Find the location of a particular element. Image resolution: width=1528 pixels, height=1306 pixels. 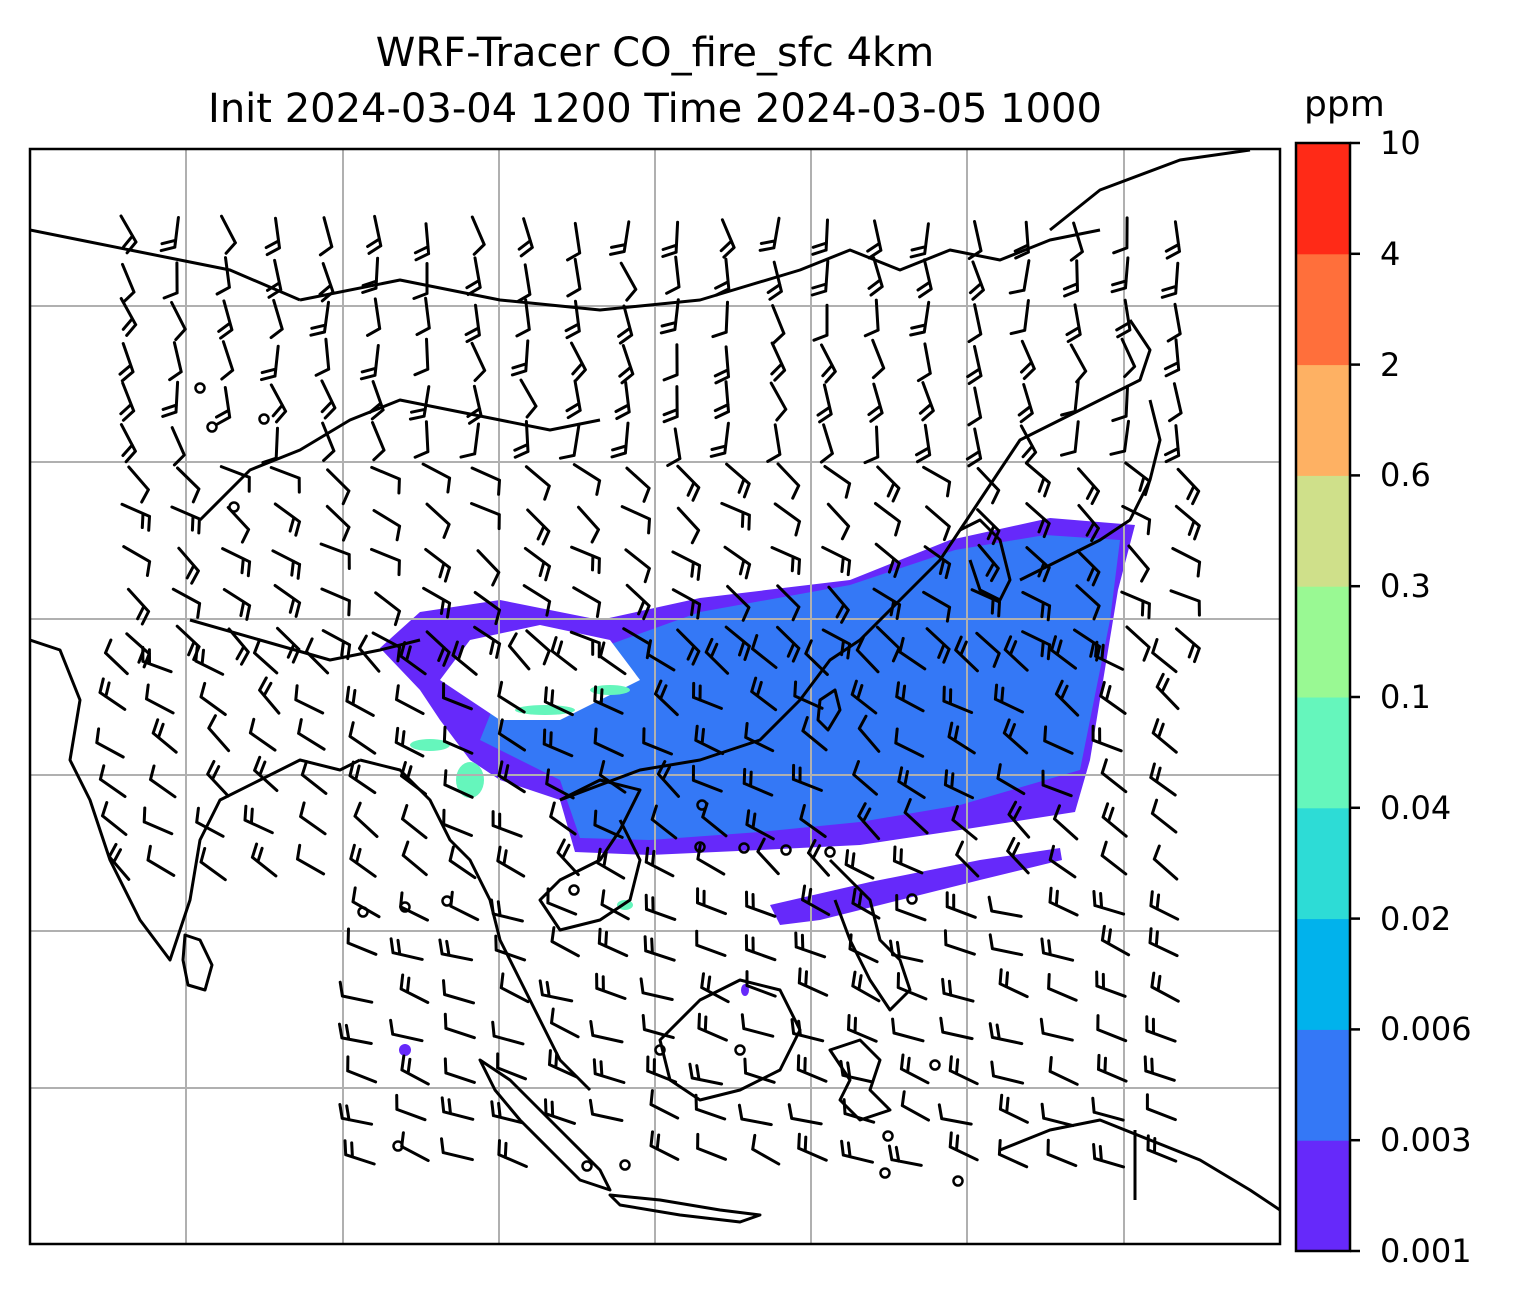

colorbar-tick-label: 0.3 is located at coordinates (1405, 586).